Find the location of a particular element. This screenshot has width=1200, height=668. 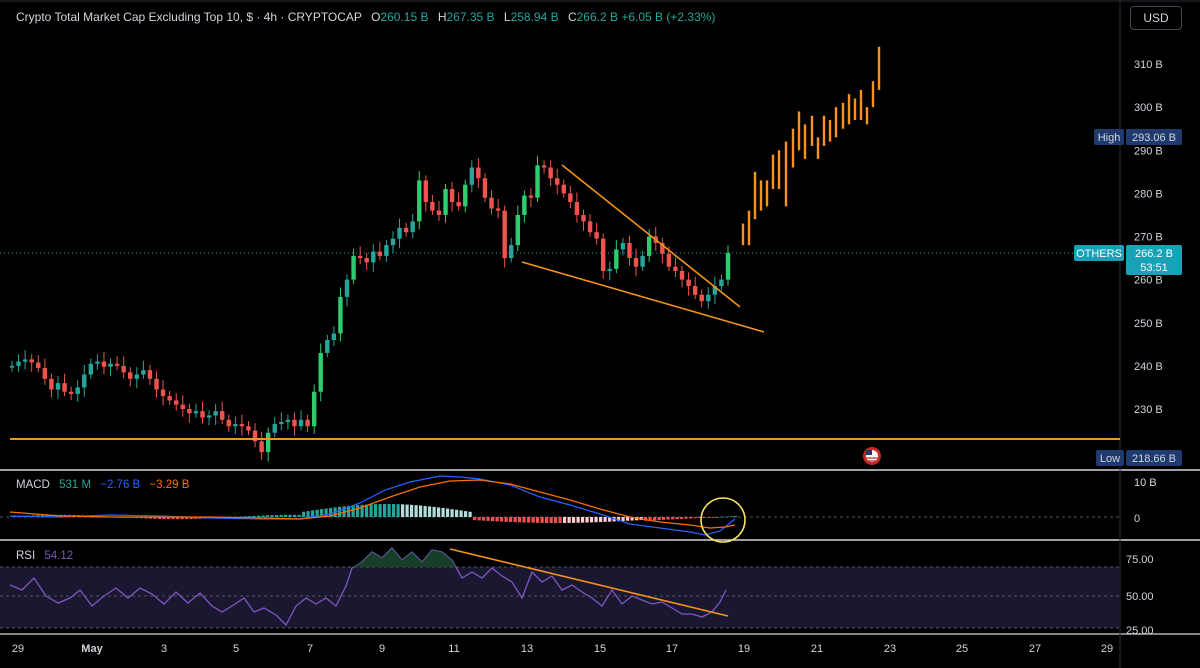

rsi-legend: RSI 54.12 is located at coordinates (44, 556).